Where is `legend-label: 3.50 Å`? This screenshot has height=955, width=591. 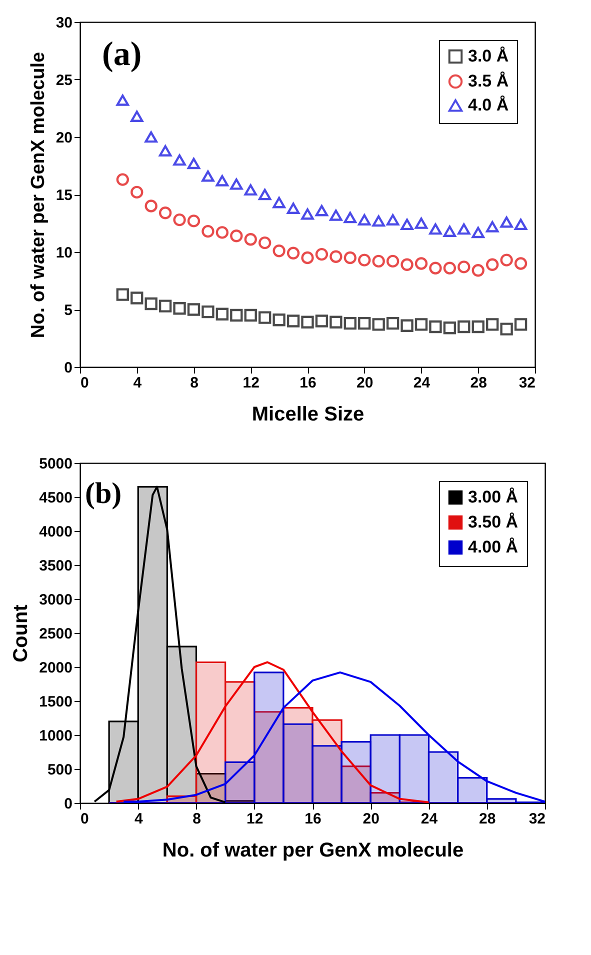 legend-label: 3.50 Å is located at coordinates (493, 522).